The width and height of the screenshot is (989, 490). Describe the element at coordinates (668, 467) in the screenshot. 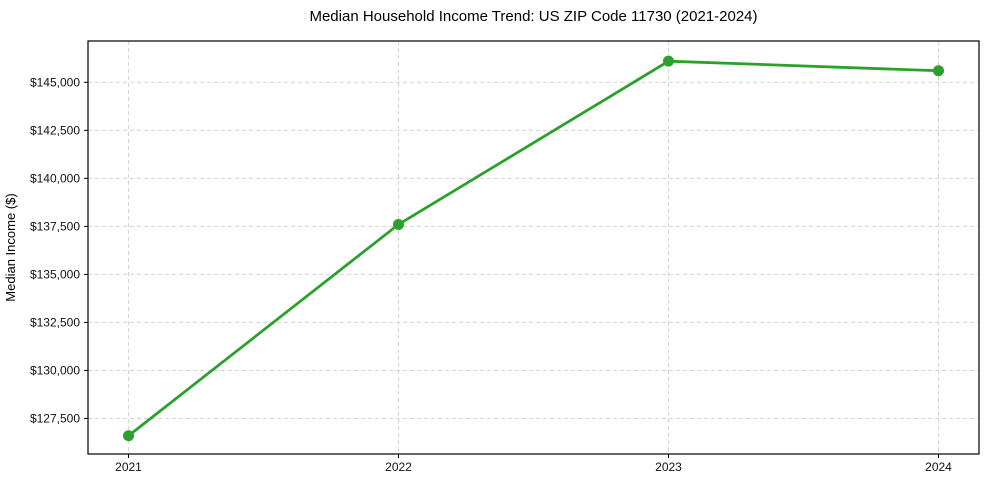

I see `x-tick-label: 2023` at that location.